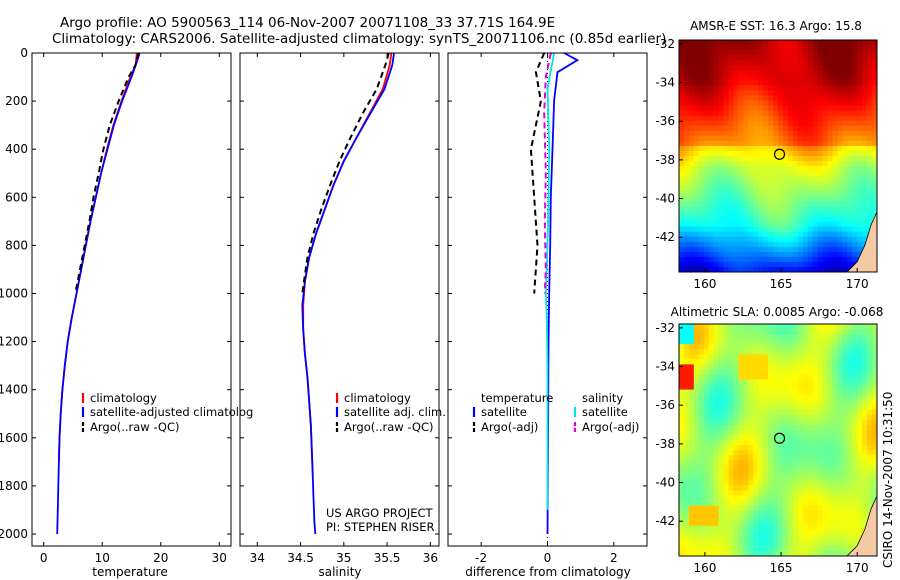  I want to click on temperature-legend-satellite: satellite-adjusted climatolog, so click(171, 412).